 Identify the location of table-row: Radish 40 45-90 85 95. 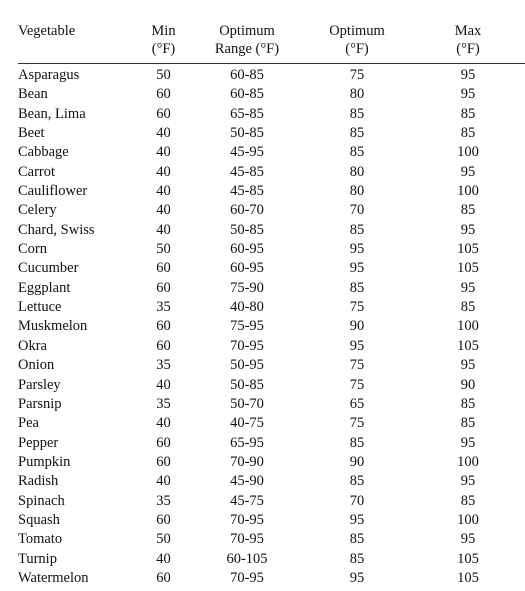
(271, 481).